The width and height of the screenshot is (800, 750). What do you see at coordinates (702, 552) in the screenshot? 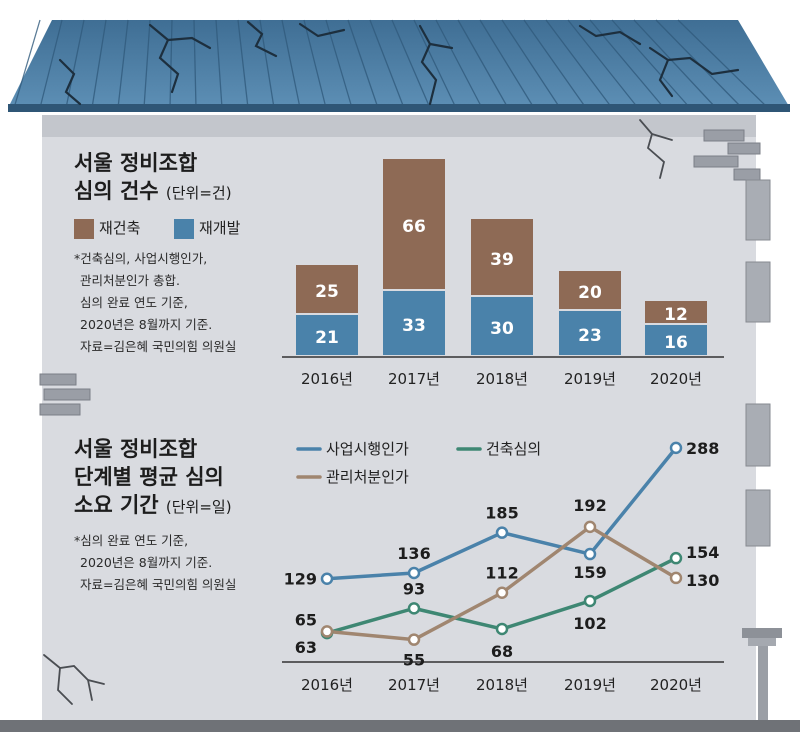
I see `point-label-building-review: 154` at bounding box center [702, 552].